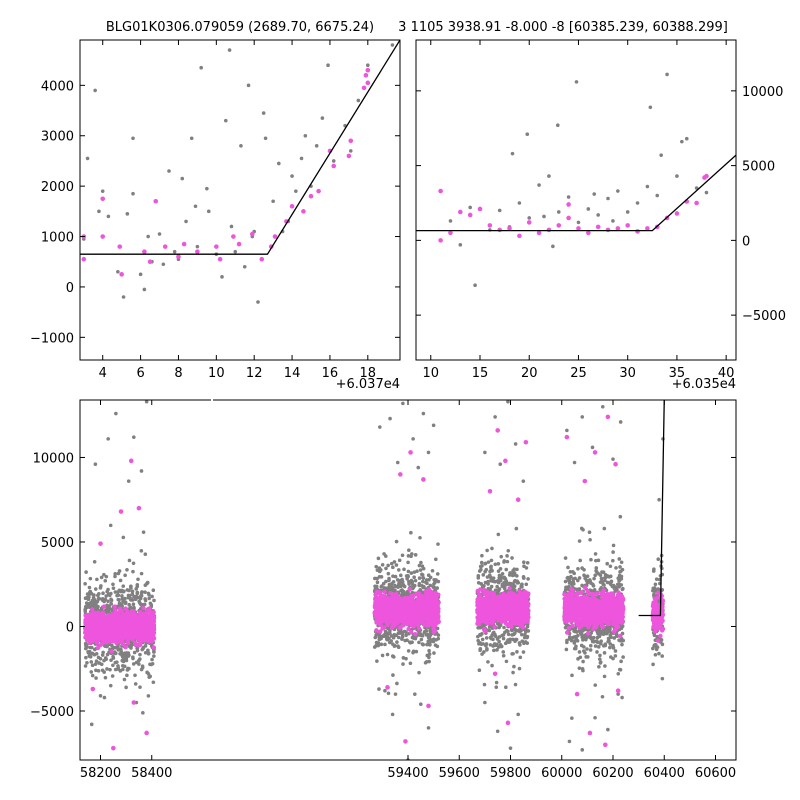 The height and width of the screenshot is (800, 800). Describe the element at coordinates (480, 373) in the screenshot. I see `top-right-x-tick-label: 15` at that location.